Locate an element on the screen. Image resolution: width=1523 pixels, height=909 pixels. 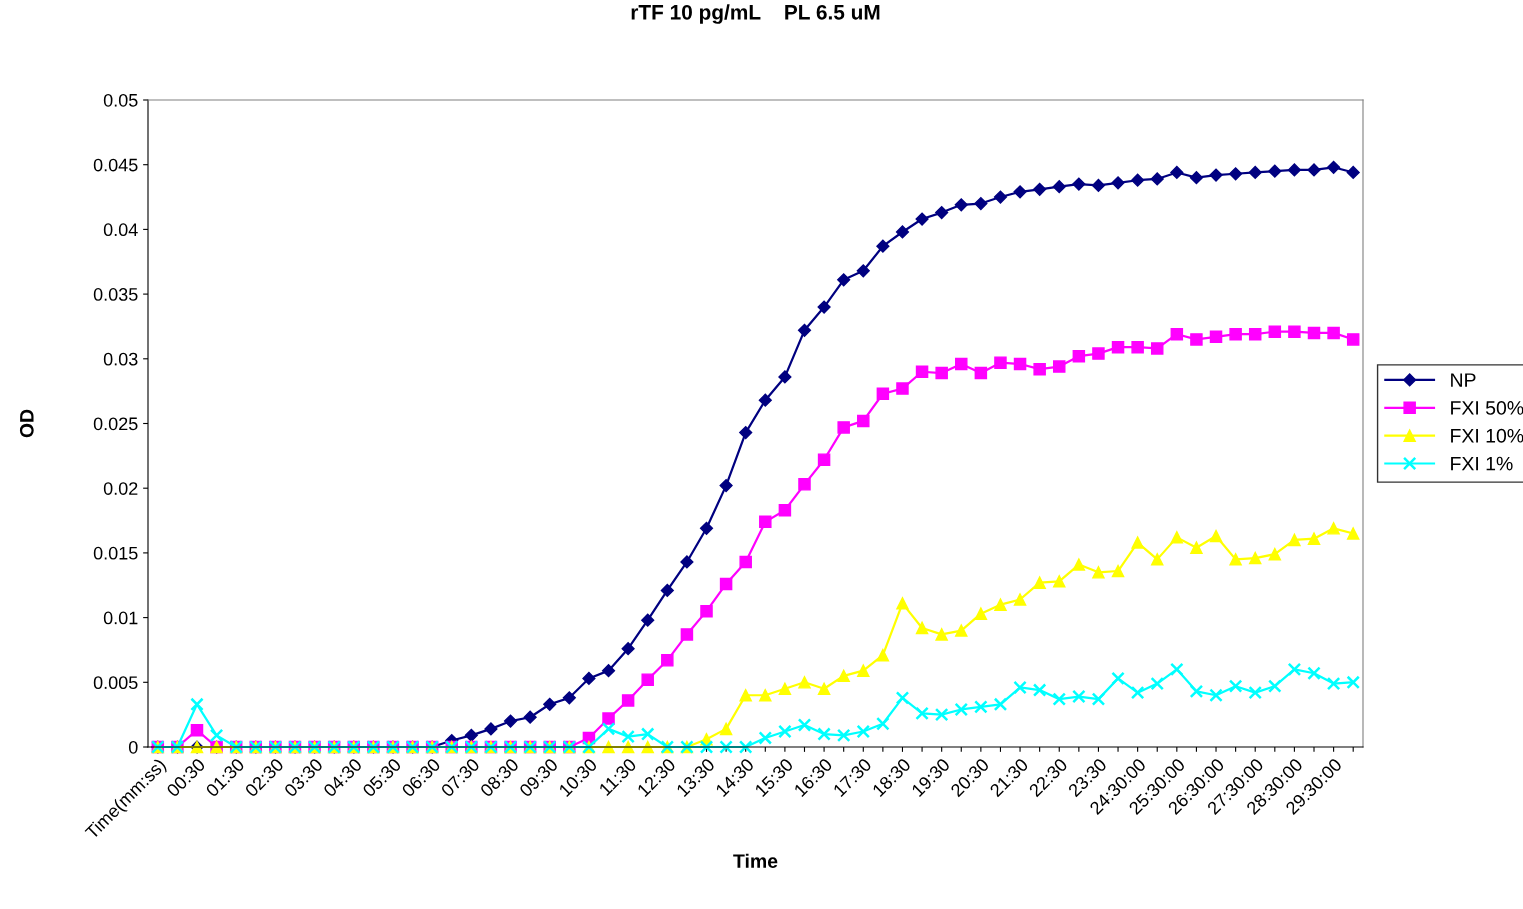
y-tick-label: 0.02 is located at coordinates (120, 488).